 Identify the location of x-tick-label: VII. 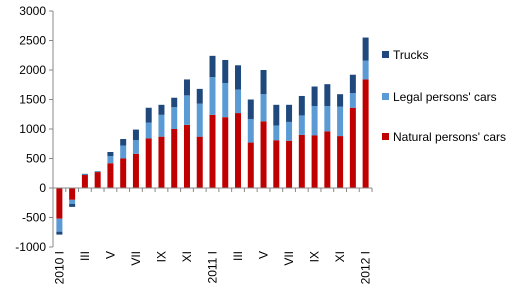
(289, 258).